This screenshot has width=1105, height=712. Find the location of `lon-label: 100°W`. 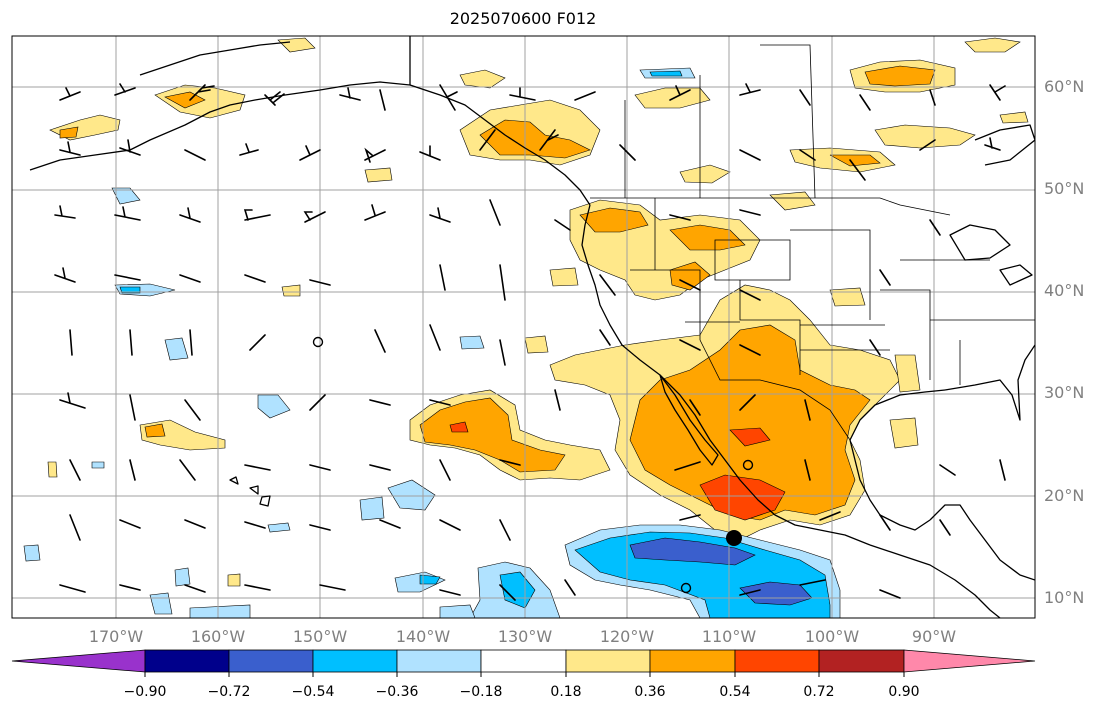

lon-label: 100°W is located at coordinates (832, 636).